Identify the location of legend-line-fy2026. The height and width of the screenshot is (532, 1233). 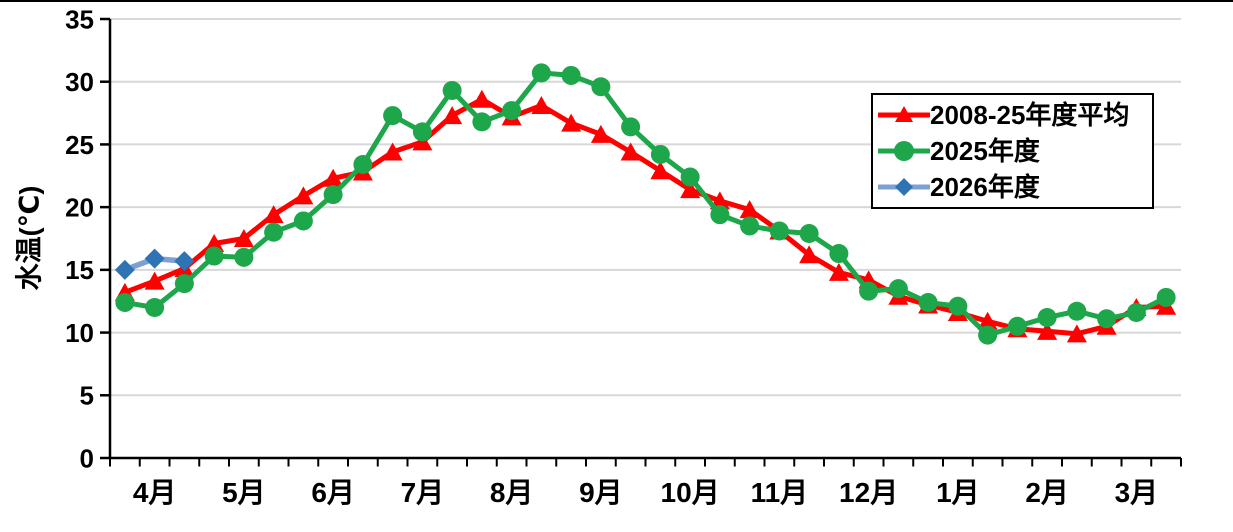
(904, 187).